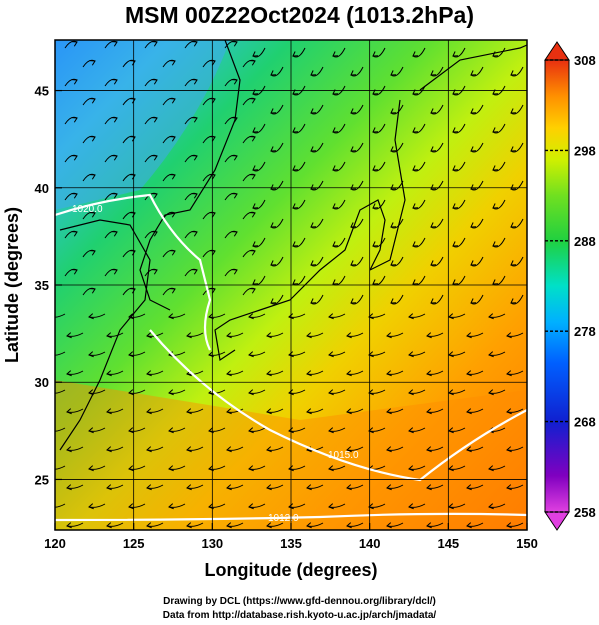 The width and height of the screenshot is (599, 625). I want to click on isobar-label-1015: 1015.0, so click(343, 455).